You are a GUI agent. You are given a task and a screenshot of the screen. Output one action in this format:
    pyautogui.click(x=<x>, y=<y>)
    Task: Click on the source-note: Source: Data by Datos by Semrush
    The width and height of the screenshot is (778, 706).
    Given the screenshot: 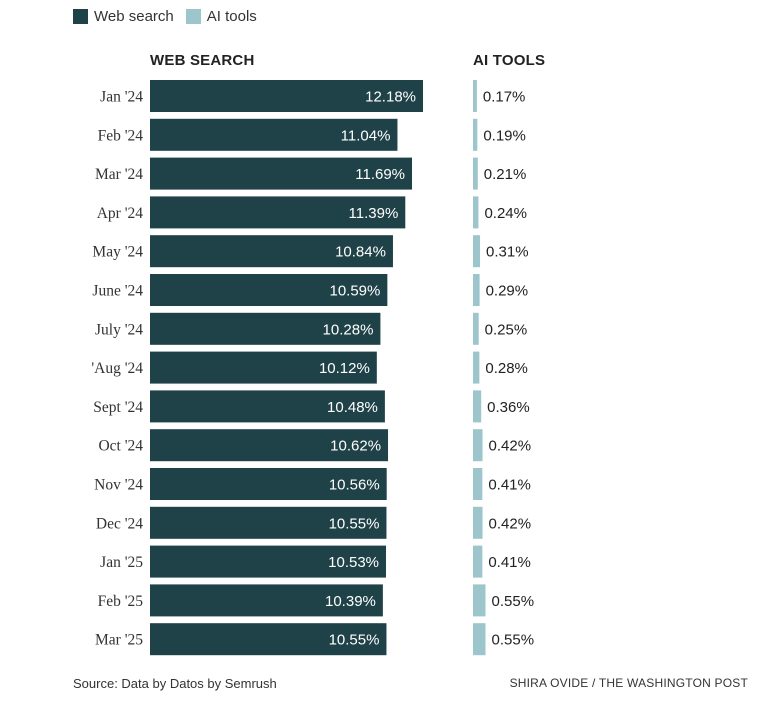 What is the action you would take?
    pyautogui.click(x=175, y=683)
    